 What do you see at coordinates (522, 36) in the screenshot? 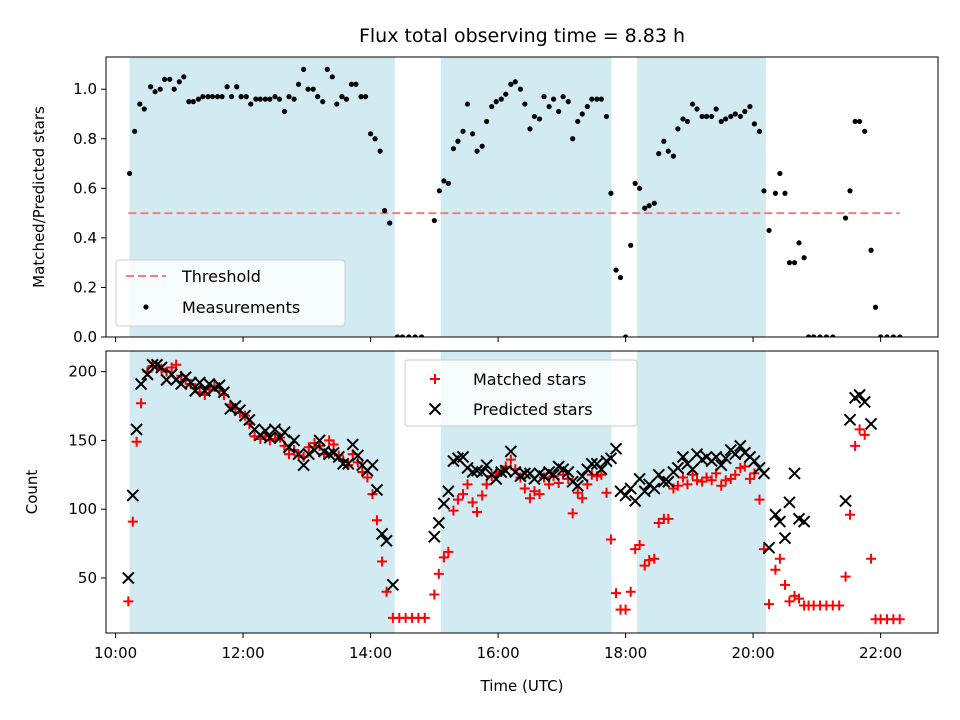
I see `chart-title: Flux total observing time = 8.83 h` at bounding box center [522, 36].